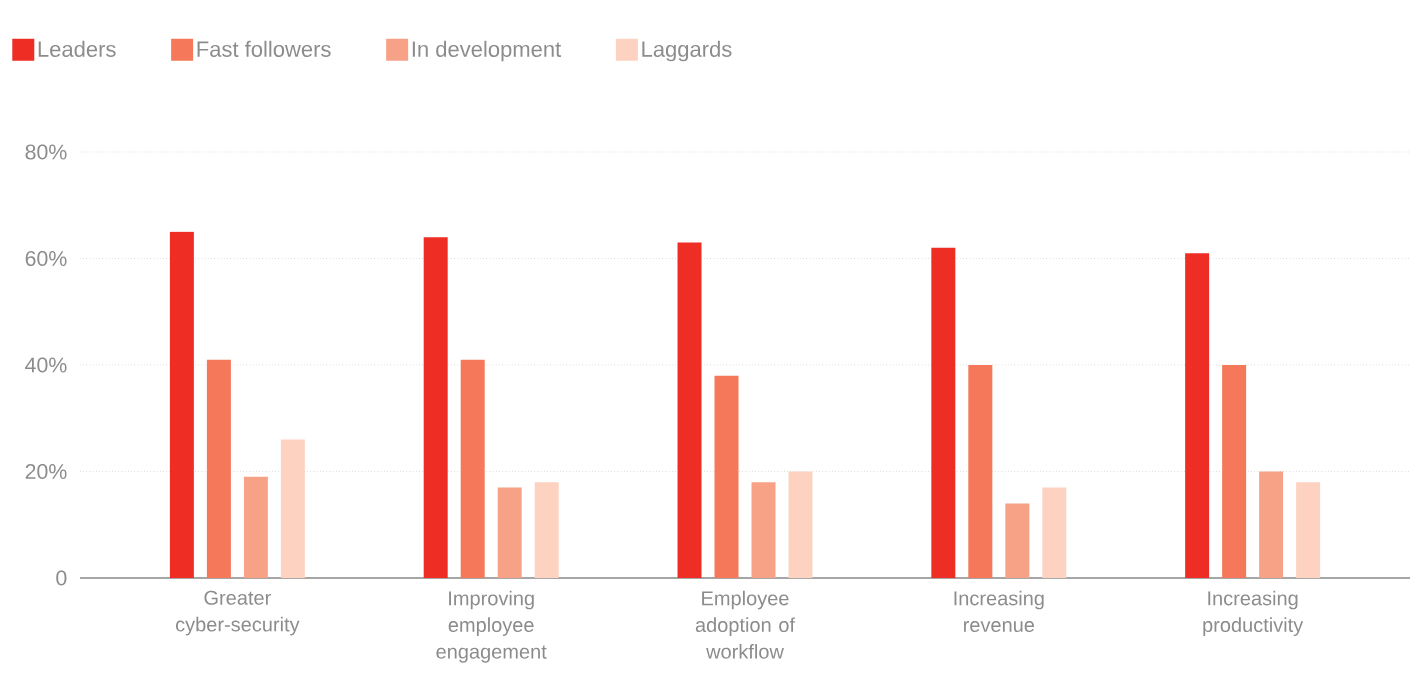 The height and width of the screenshot is (677, 1416). I want to click on y-tick-label: 0, so click(61, 578).